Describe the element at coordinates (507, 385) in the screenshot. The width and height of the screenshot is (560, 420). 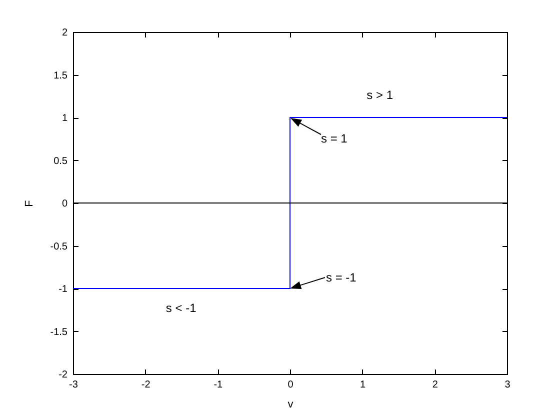
I see `x-tick-label: 3` at that location.